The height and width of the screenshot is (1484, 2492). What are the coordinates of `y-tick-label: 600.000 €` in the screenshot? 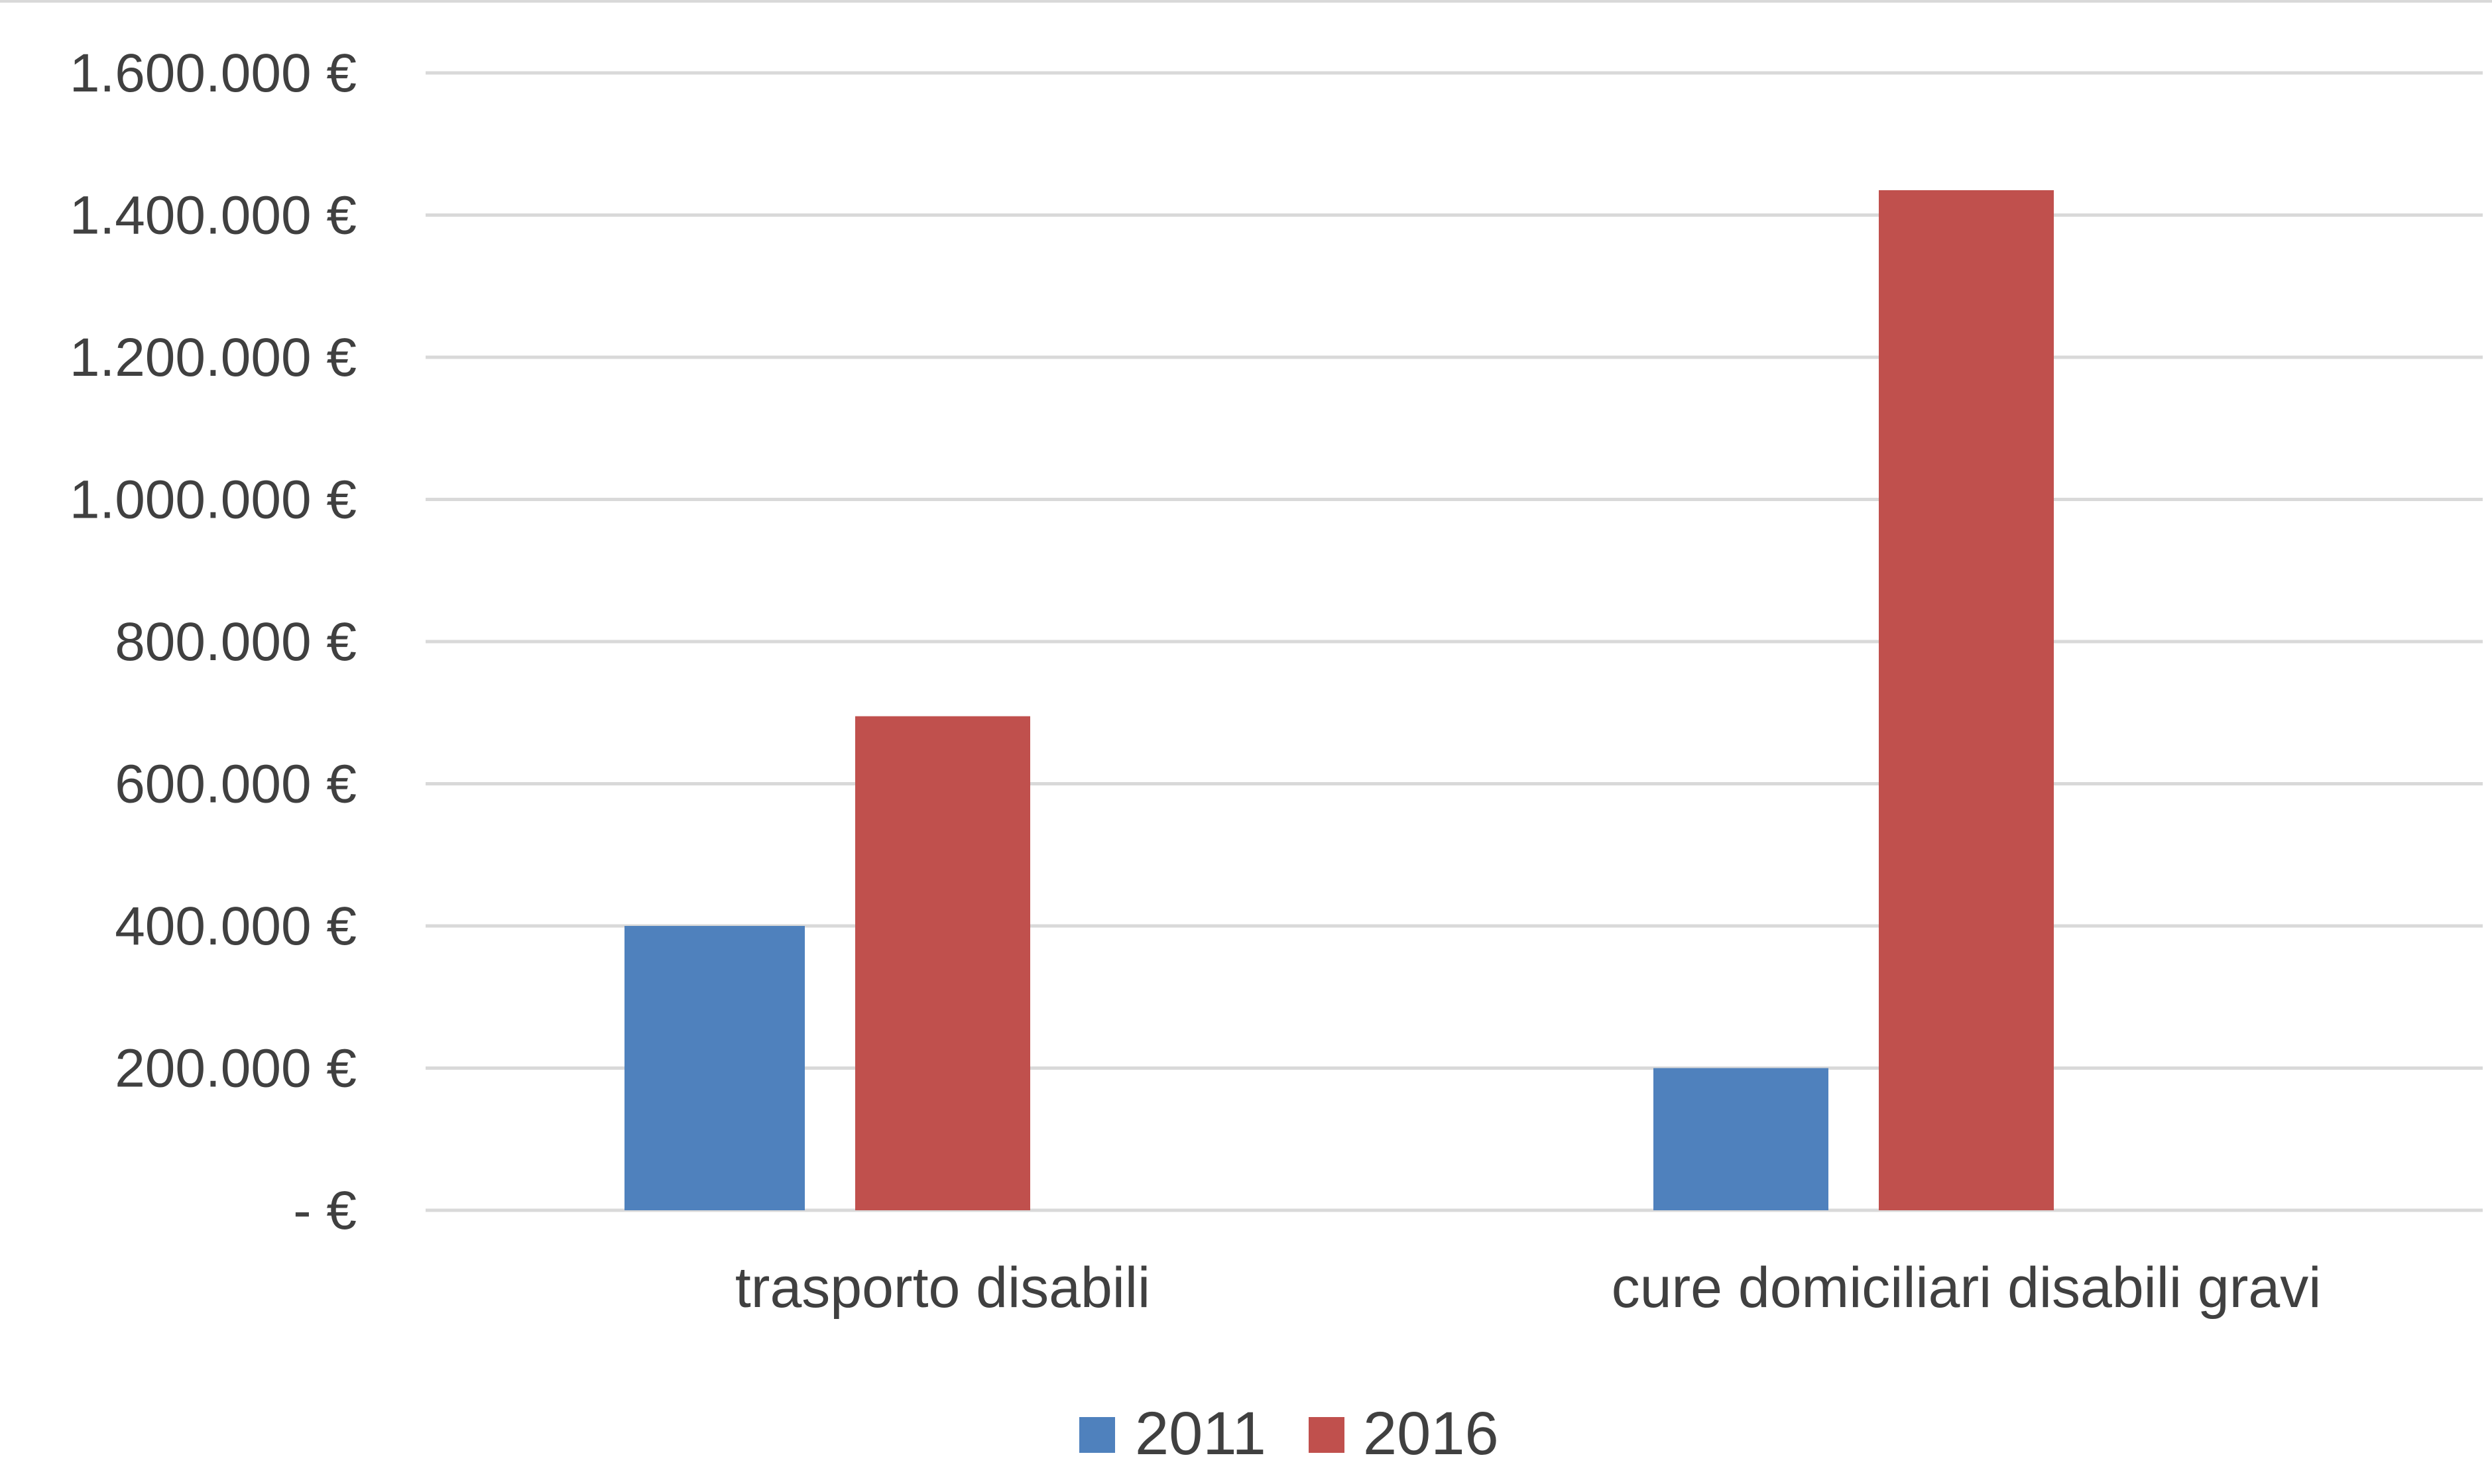 It's located at (236, 784).